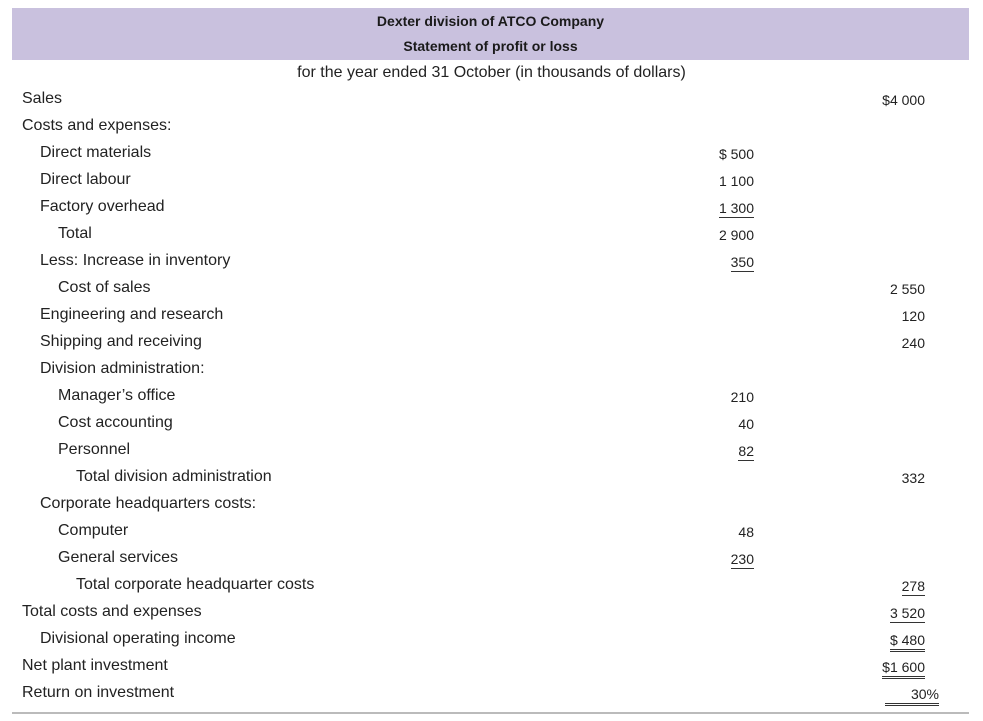  Describe the element at coordinates (102, 206) in the screenshot. I see `row-label-factory-overhead: Factory overhead` at that location.